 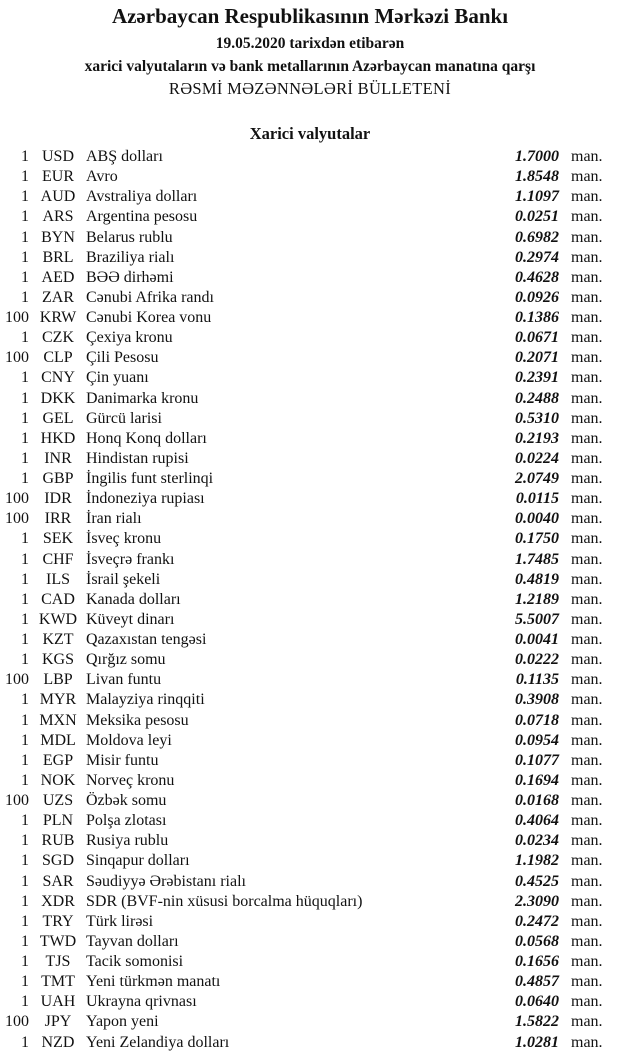 I want to click on currency-row: 1 KGS Qırğız somu 0.0222 man., so click(x=310, y=660).